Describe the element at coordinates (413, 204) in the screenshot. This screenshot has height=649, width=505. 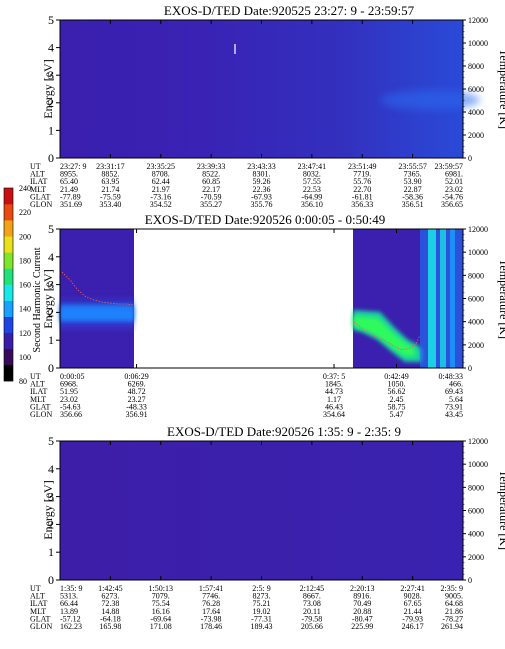
I see `cell: 356.51` at that location.